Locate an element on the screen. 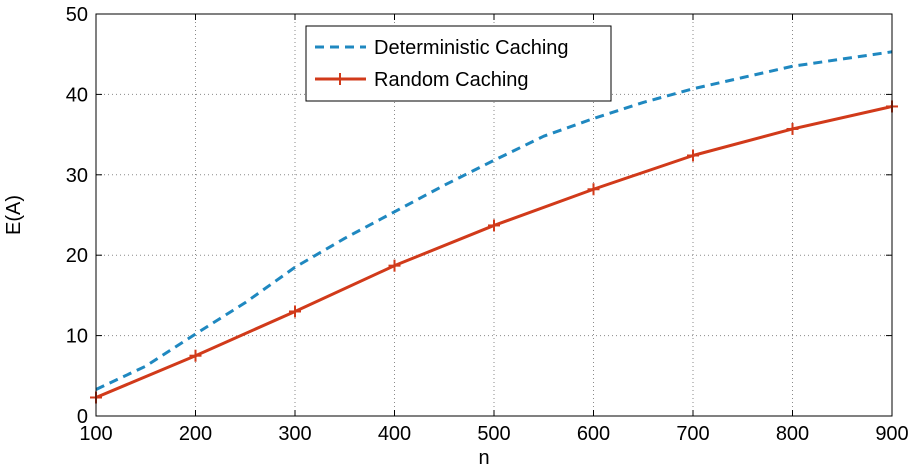  x-tick-label: 700 is located at coordinates (692, 434).